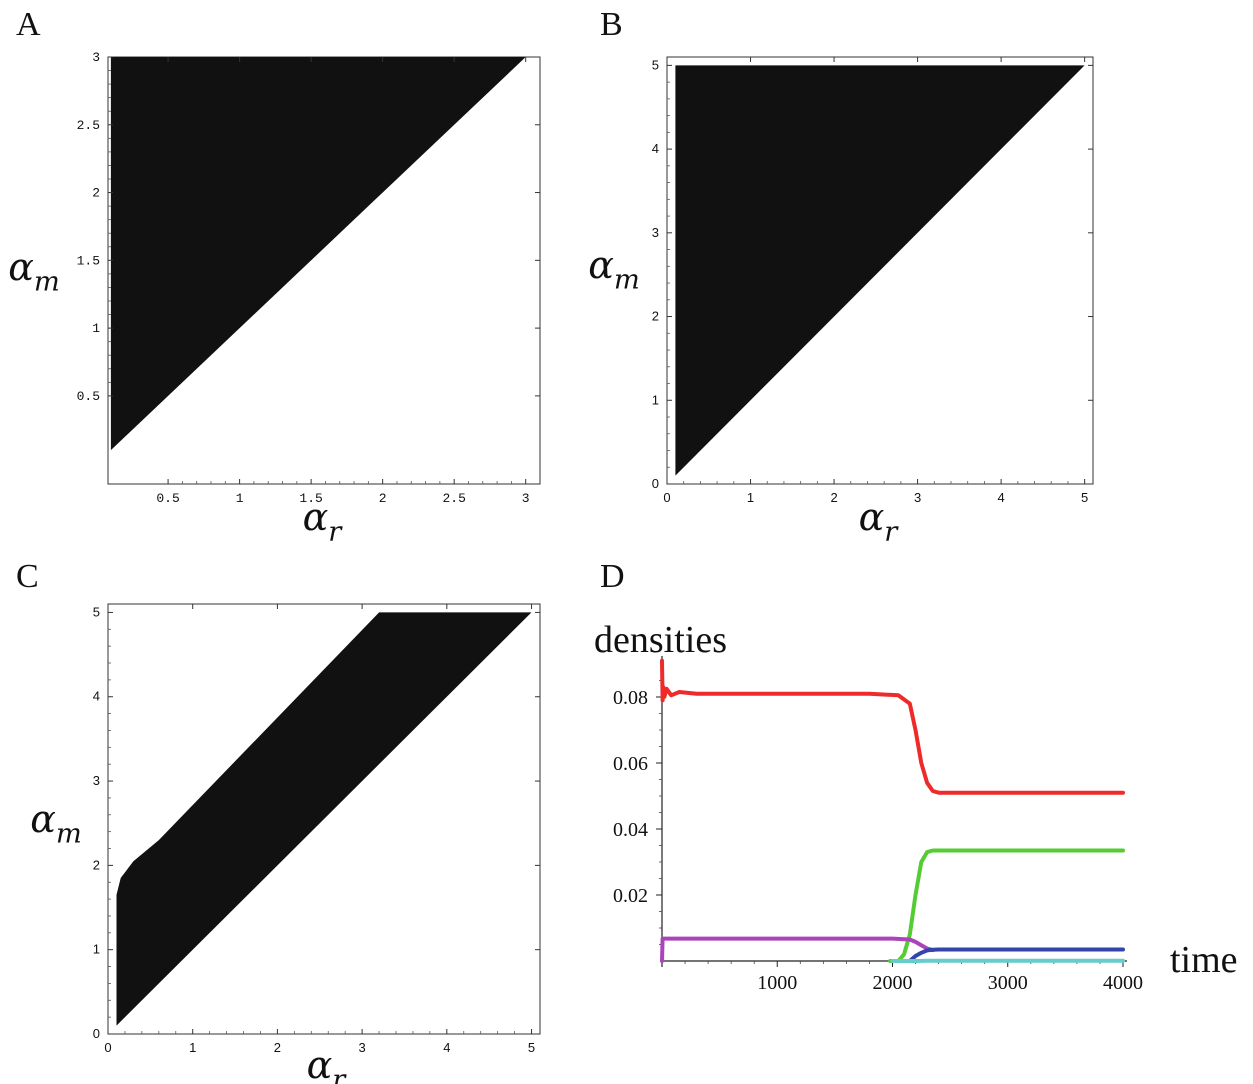 This screenshot has height=1084, width=1253. Describe the element at coordinates (27, 576) in the screenshot. I see `panel-letter-c: C` at that location.